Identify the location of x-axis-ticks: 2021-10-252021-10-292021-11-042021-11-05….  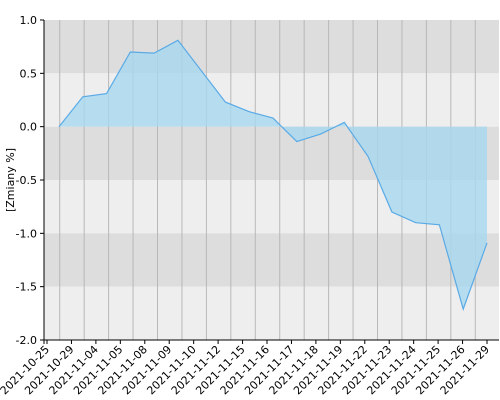
(246, 368).